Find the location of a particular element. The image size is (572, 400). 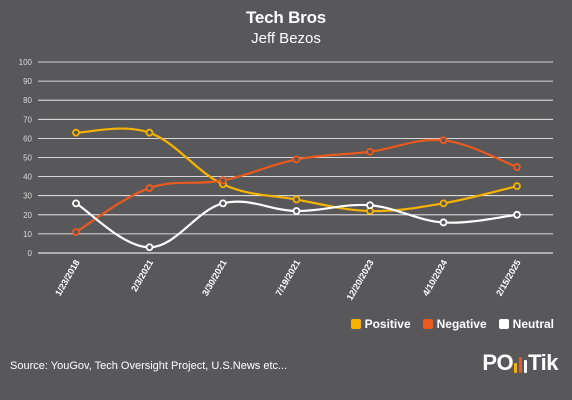

x-tick-label: 1/23/2018 is located at coordinates (67, 278).